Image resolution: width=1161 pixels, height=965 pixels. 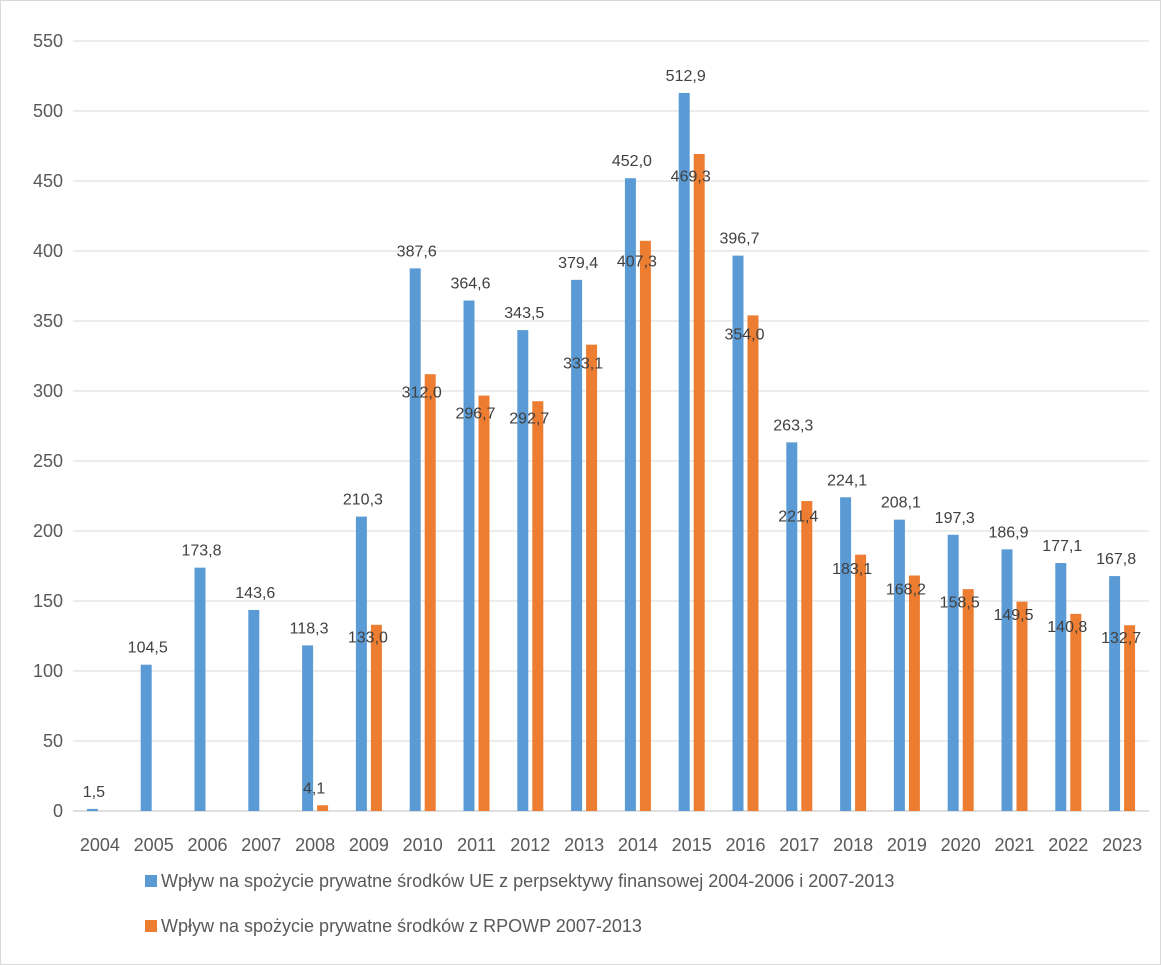 I want to click on y-tick-label: 0, so click(x=58, y=811).